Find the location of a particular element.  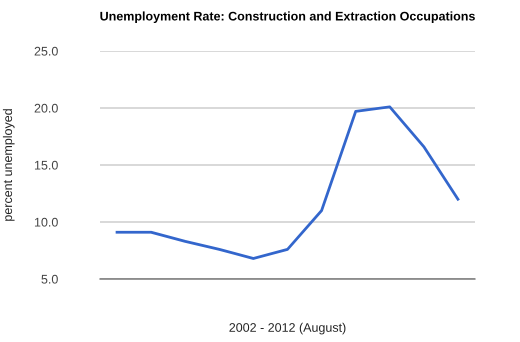

y-tick-label: 15.0 is located at coordinates (46, 165).